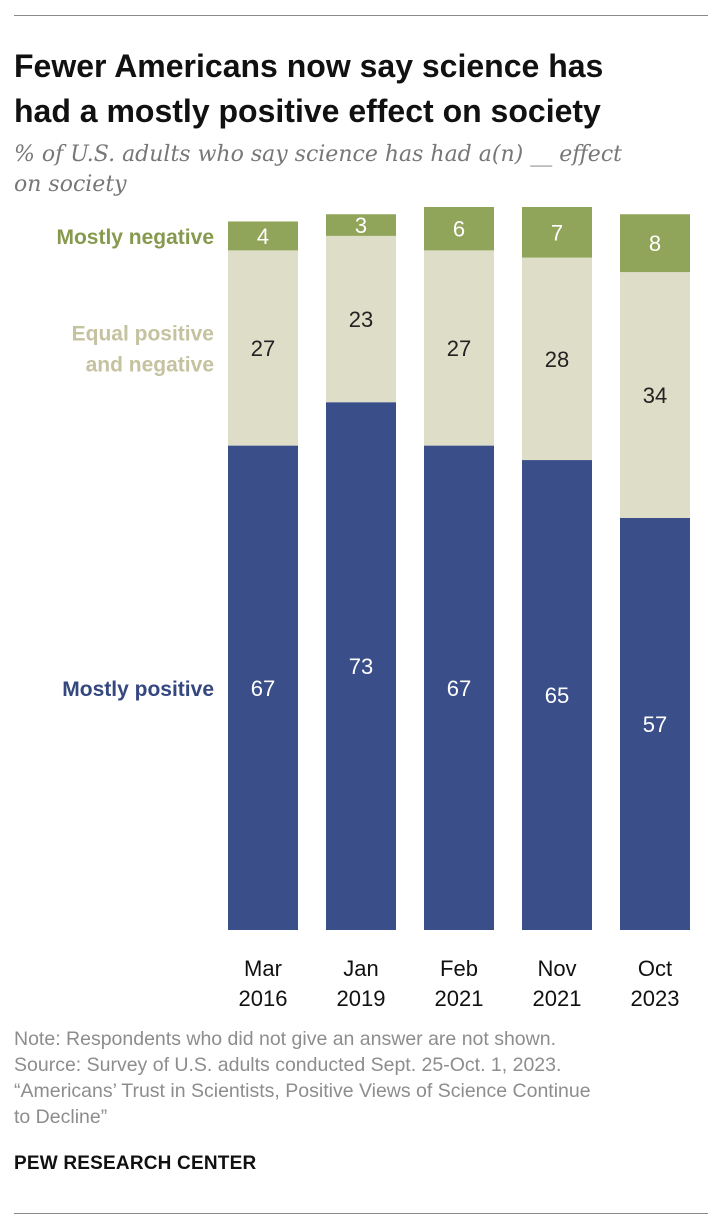  Describe the element at coordinates (360, 968) in the screenshot. I see `x-tick-label: Jan` at that location.